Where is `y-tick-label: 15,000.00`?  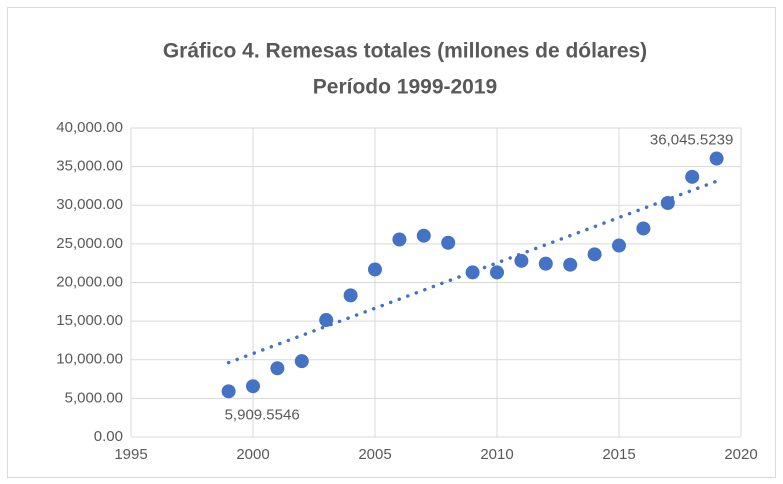
y-tick-label: 15,000.00 is located at coordinates (89, 320).